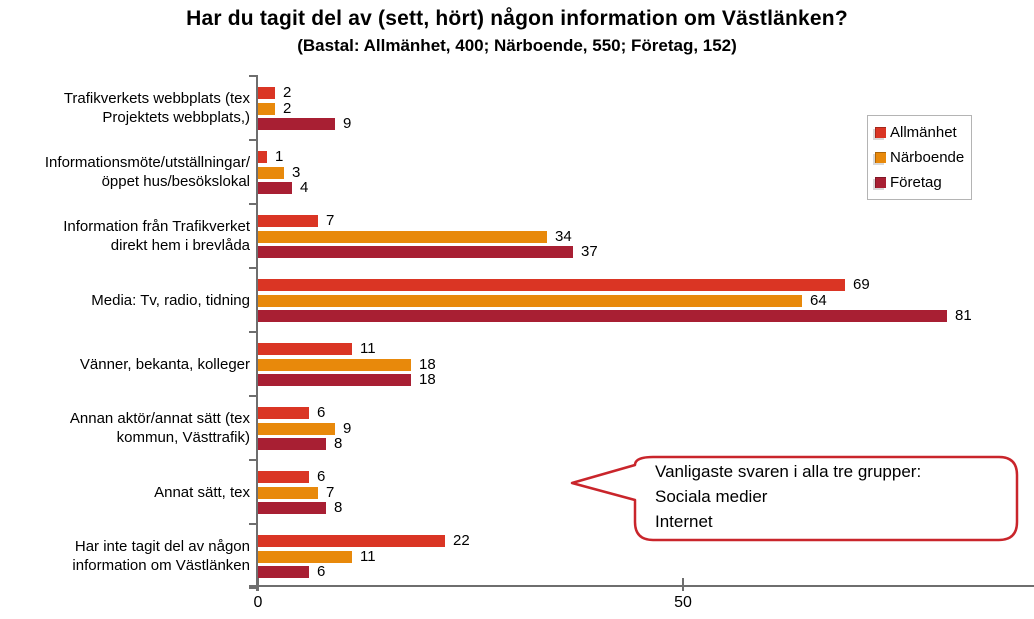 This screenshot has height=619, width=1034. I want to click on legend-label-allmanhet: Allmänhet, so click(923, 132).